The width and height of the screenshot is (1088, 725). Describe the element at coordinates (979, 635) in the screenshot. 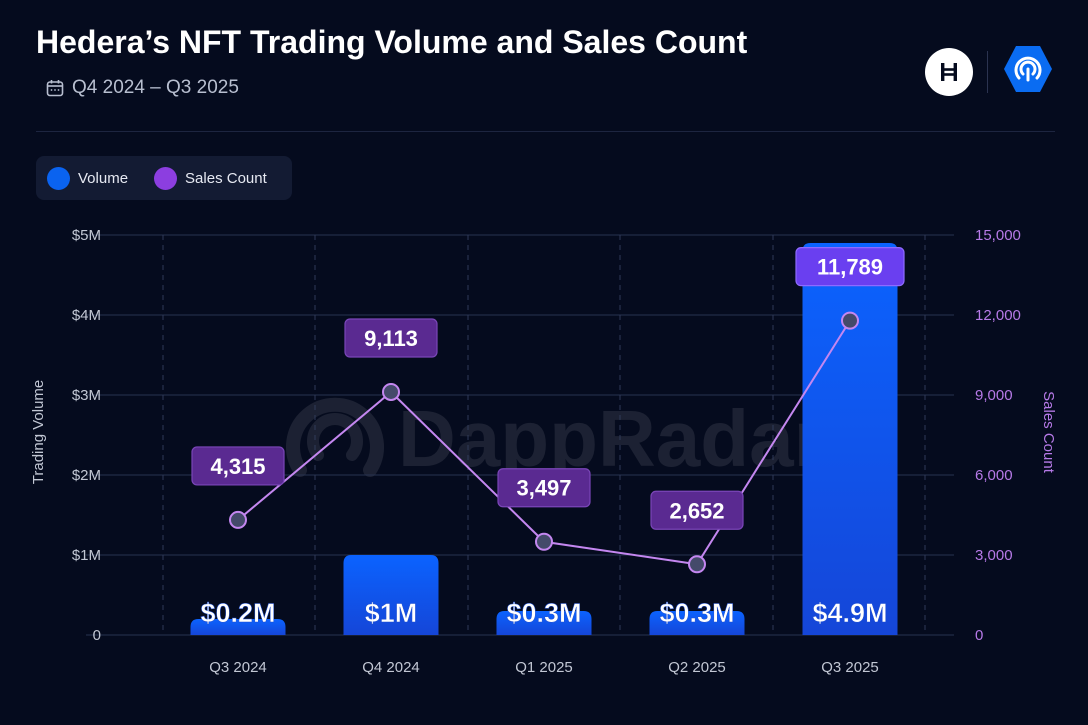

I see `y-right-tick-label: 0` at that location.